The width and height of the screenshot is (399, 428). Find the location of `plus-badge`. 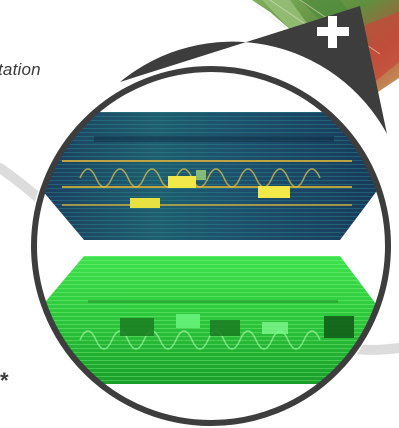

plus-badge is located at coordinates (333, 32).